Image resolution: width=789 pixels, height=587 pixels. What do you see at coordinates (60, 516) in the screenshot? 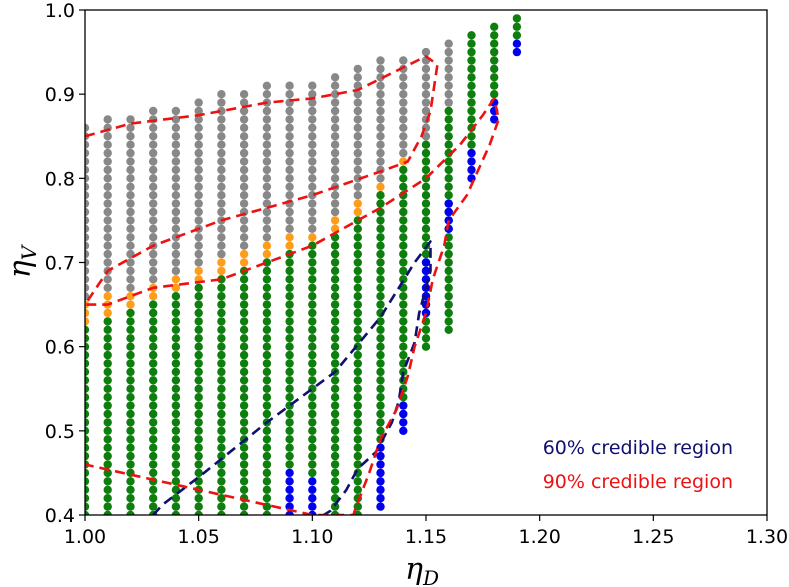
I see `y-tick-label: 0.4` at bounding box center [60, 516].